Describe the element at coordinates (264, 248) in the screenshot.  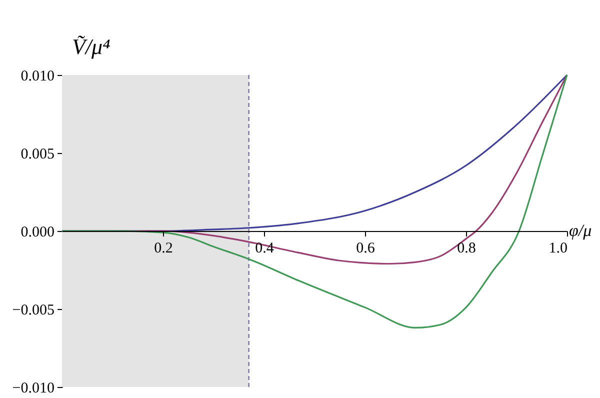
I see `x-tick-label: 0.4` at that location.